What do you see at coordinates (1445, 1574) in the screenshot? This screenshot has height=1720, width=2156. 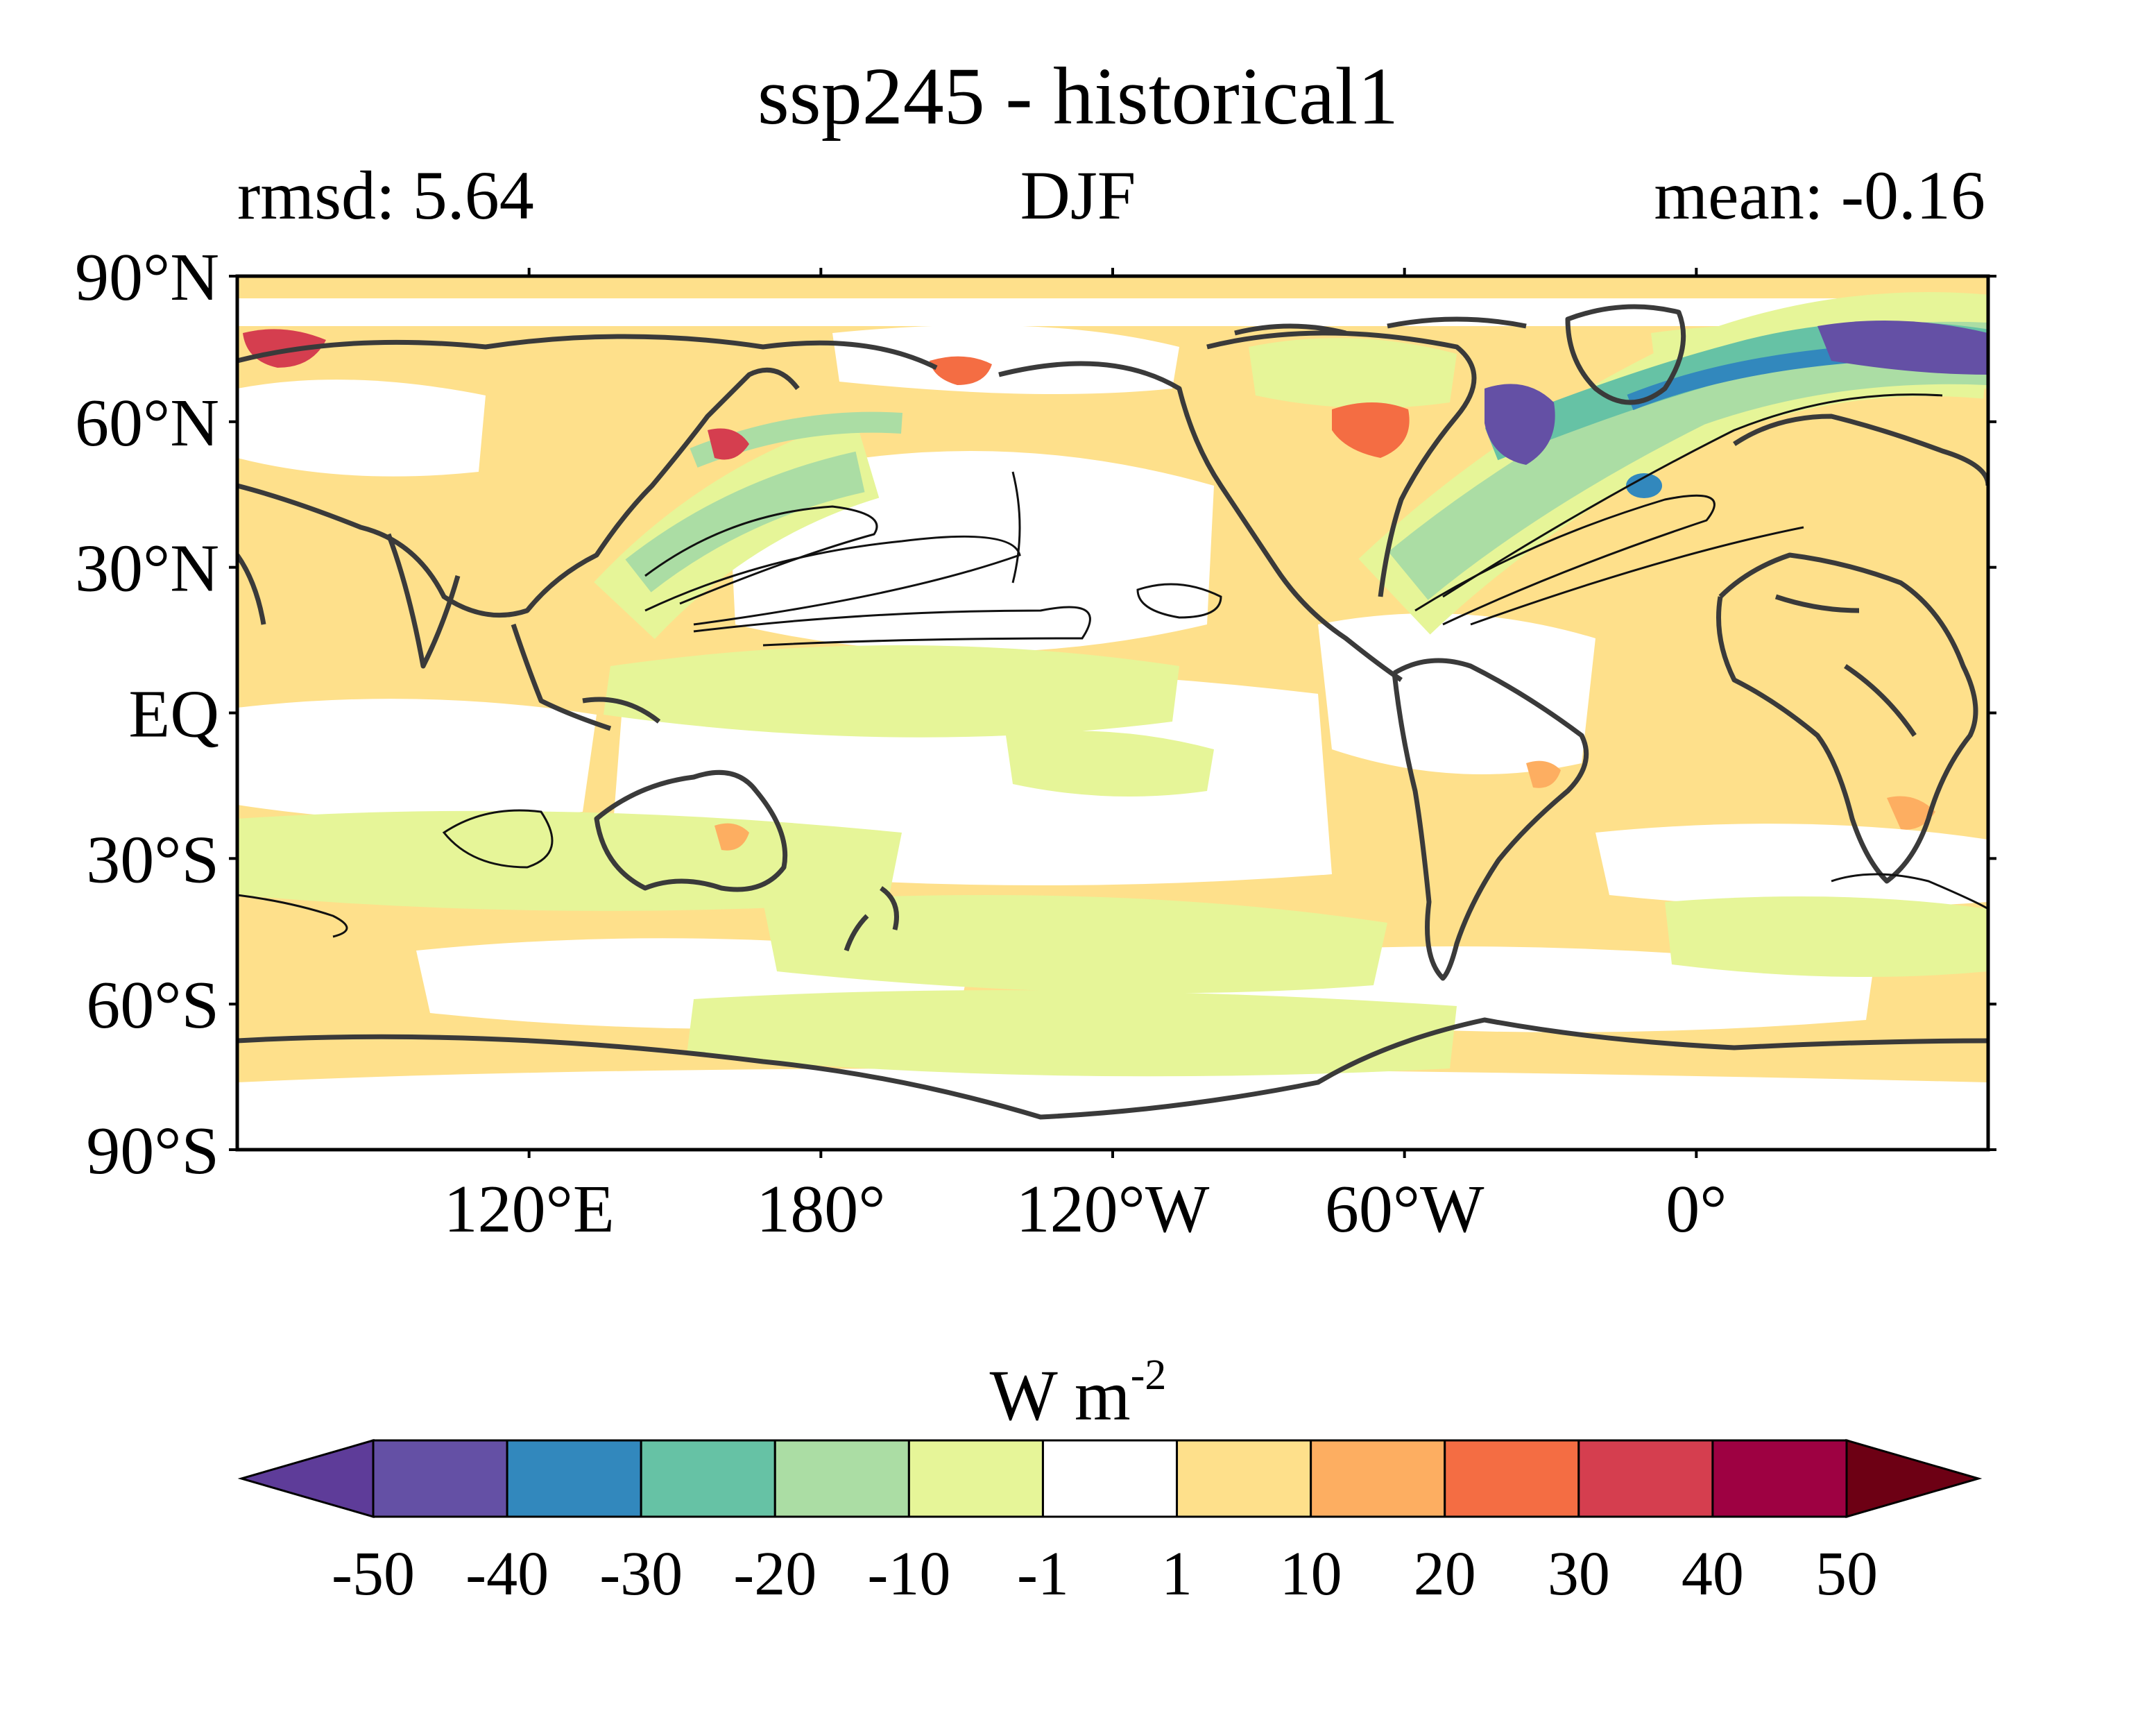 I see `colorbar-label: 20` at bounding box center [1445, 1574].